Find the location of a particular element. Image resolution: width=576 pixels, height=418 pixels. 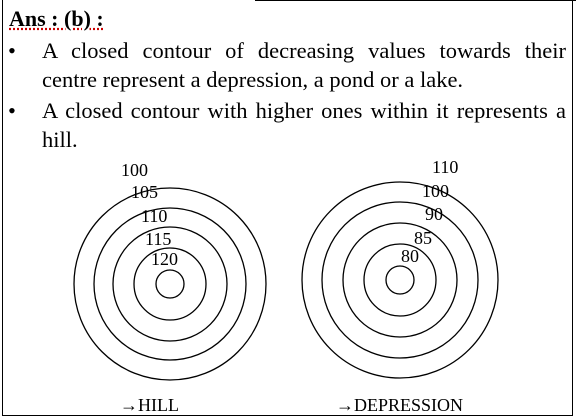

caption: →HILL is located at coordinates (149, 405).